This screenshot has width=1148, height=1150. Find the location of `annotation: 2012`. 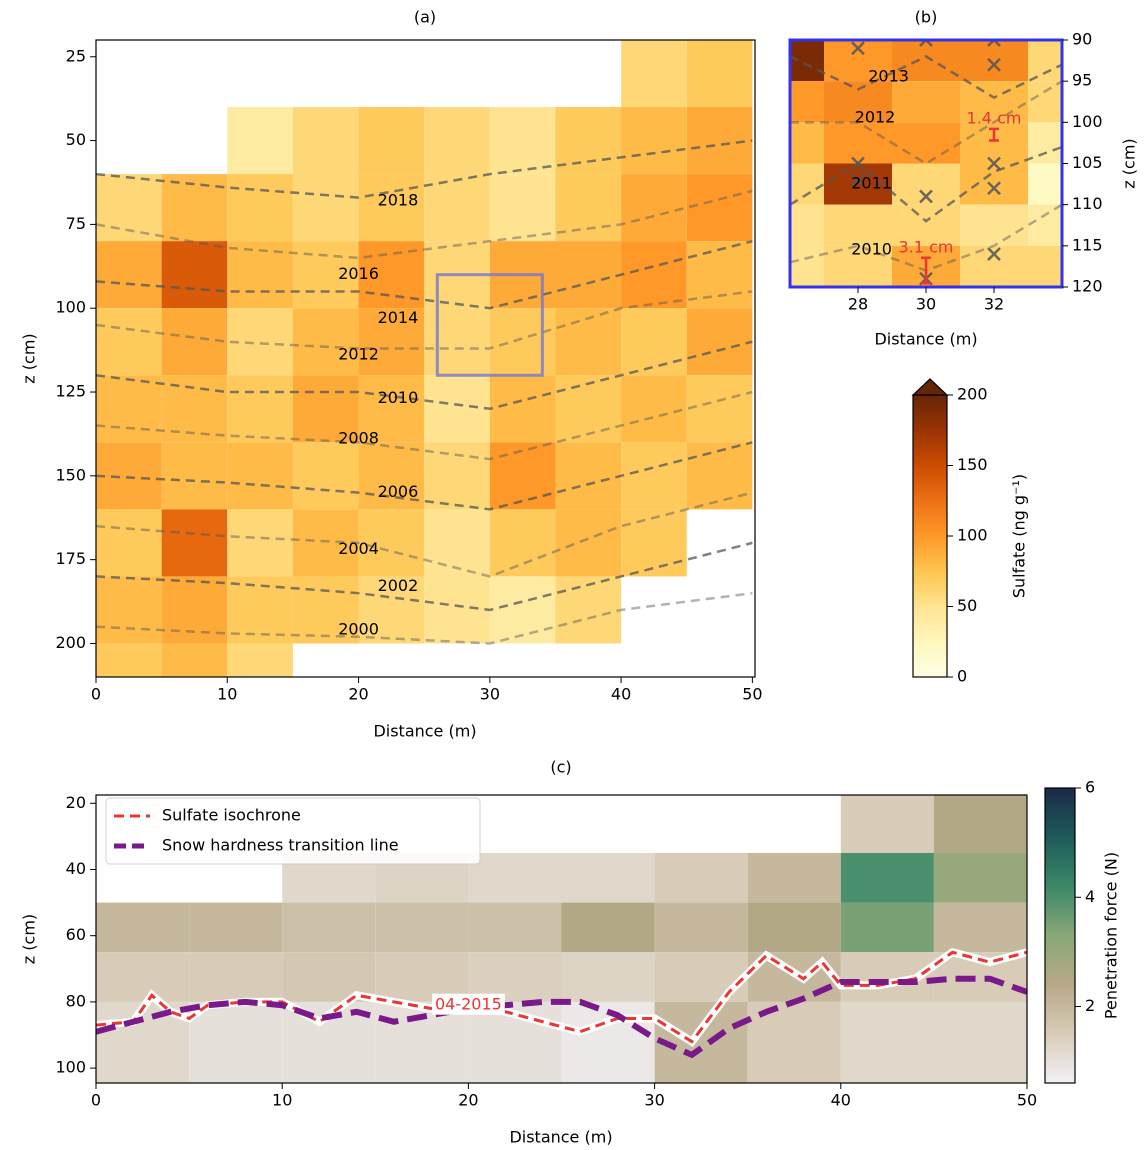

annotation: 2012 is located at coordinates (358, 354).